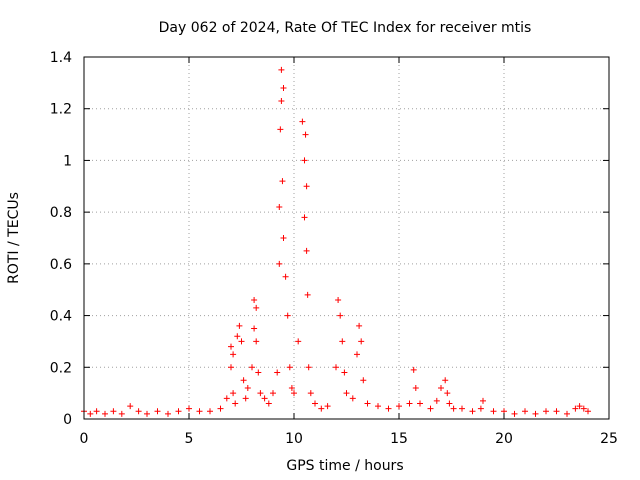  Describe the element at coordinates (61, 368) in the screenshot. I see `y-tick-label: 0.2` at that location.